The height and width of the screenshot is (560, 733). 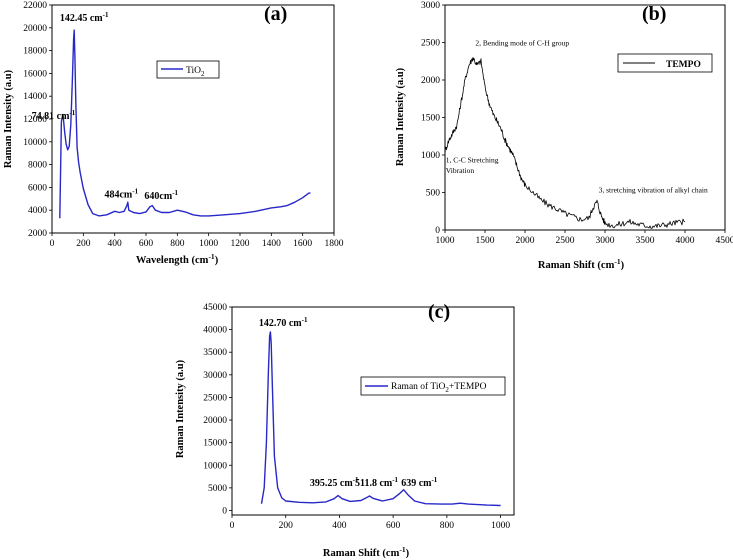 I want to click on panel-b-legend-box, so click(x=665, y=63).